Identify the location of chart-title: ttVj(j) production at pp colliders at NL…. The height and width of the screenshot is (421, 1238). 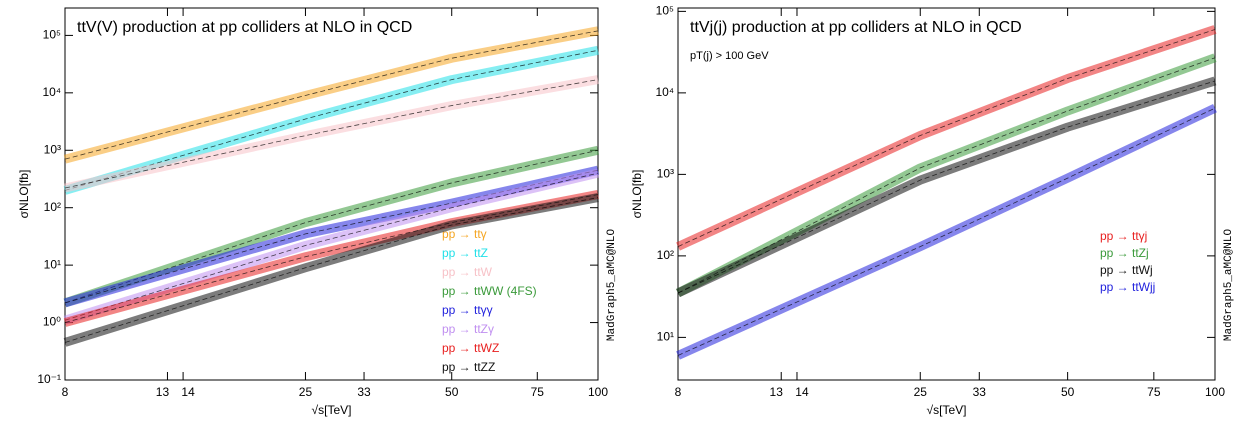
(856, 27).